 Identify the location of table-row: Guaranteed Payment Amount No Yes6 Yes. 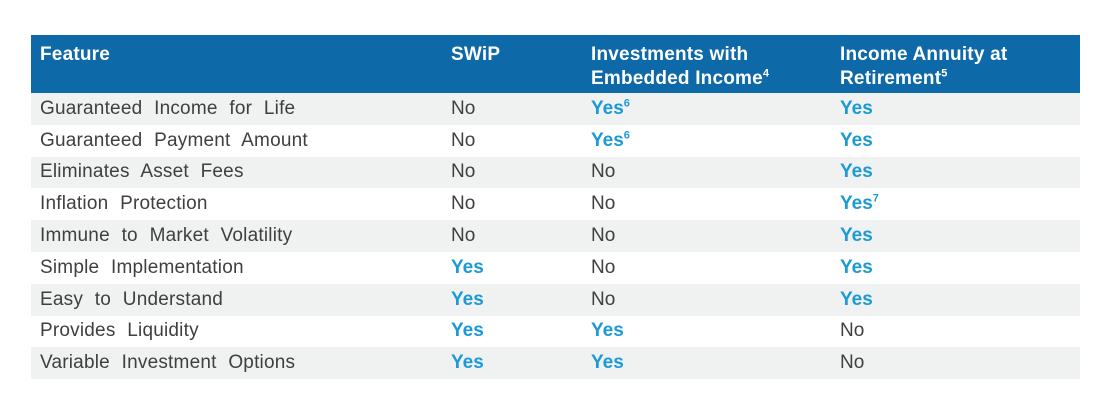
(555, 141).